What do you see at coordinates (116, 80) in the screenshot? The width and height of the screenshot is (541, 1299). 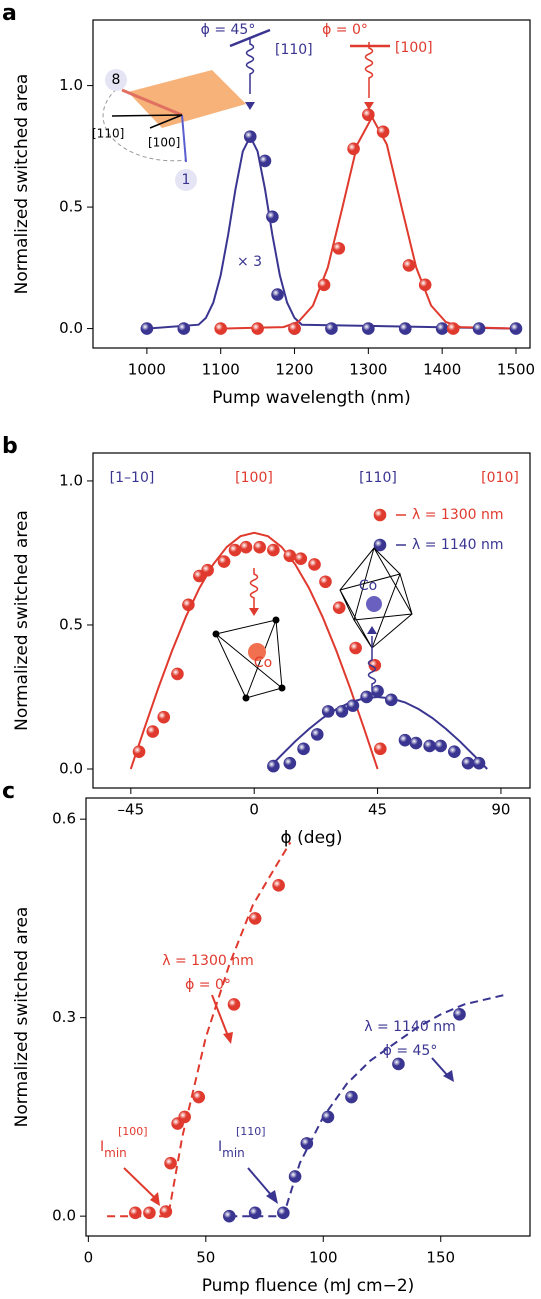 I see `annotation: 8` at bounding box center [116, 80].